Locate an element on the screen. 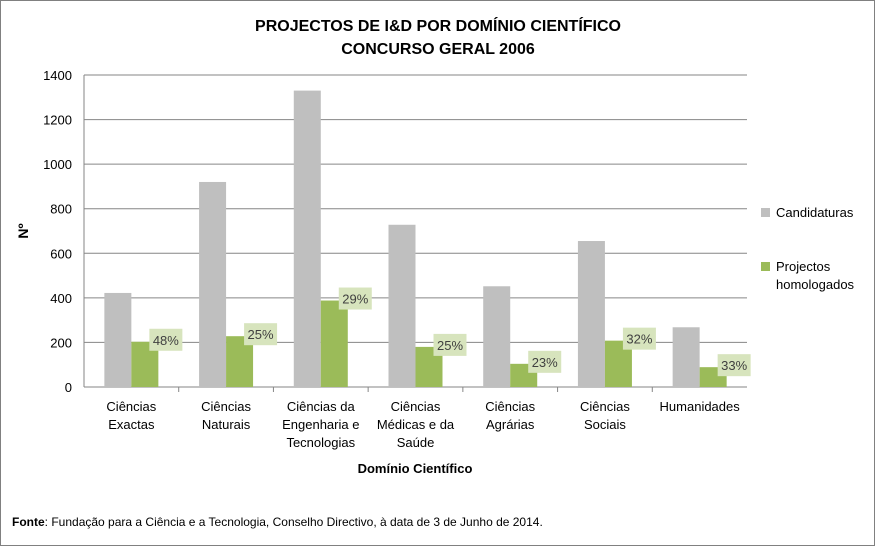  data-label: 48% is located at coordinates (166, 340).